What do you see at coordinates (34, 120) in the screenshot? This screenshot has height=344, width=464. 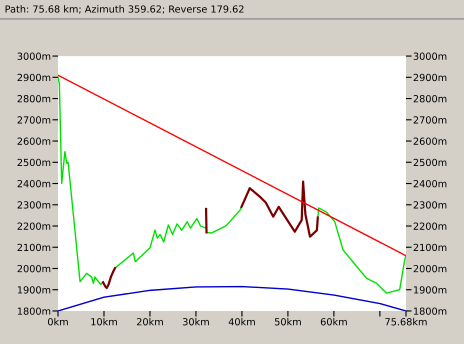 I see `y-tick-label: 2700m` at bounding box center [34, 120].